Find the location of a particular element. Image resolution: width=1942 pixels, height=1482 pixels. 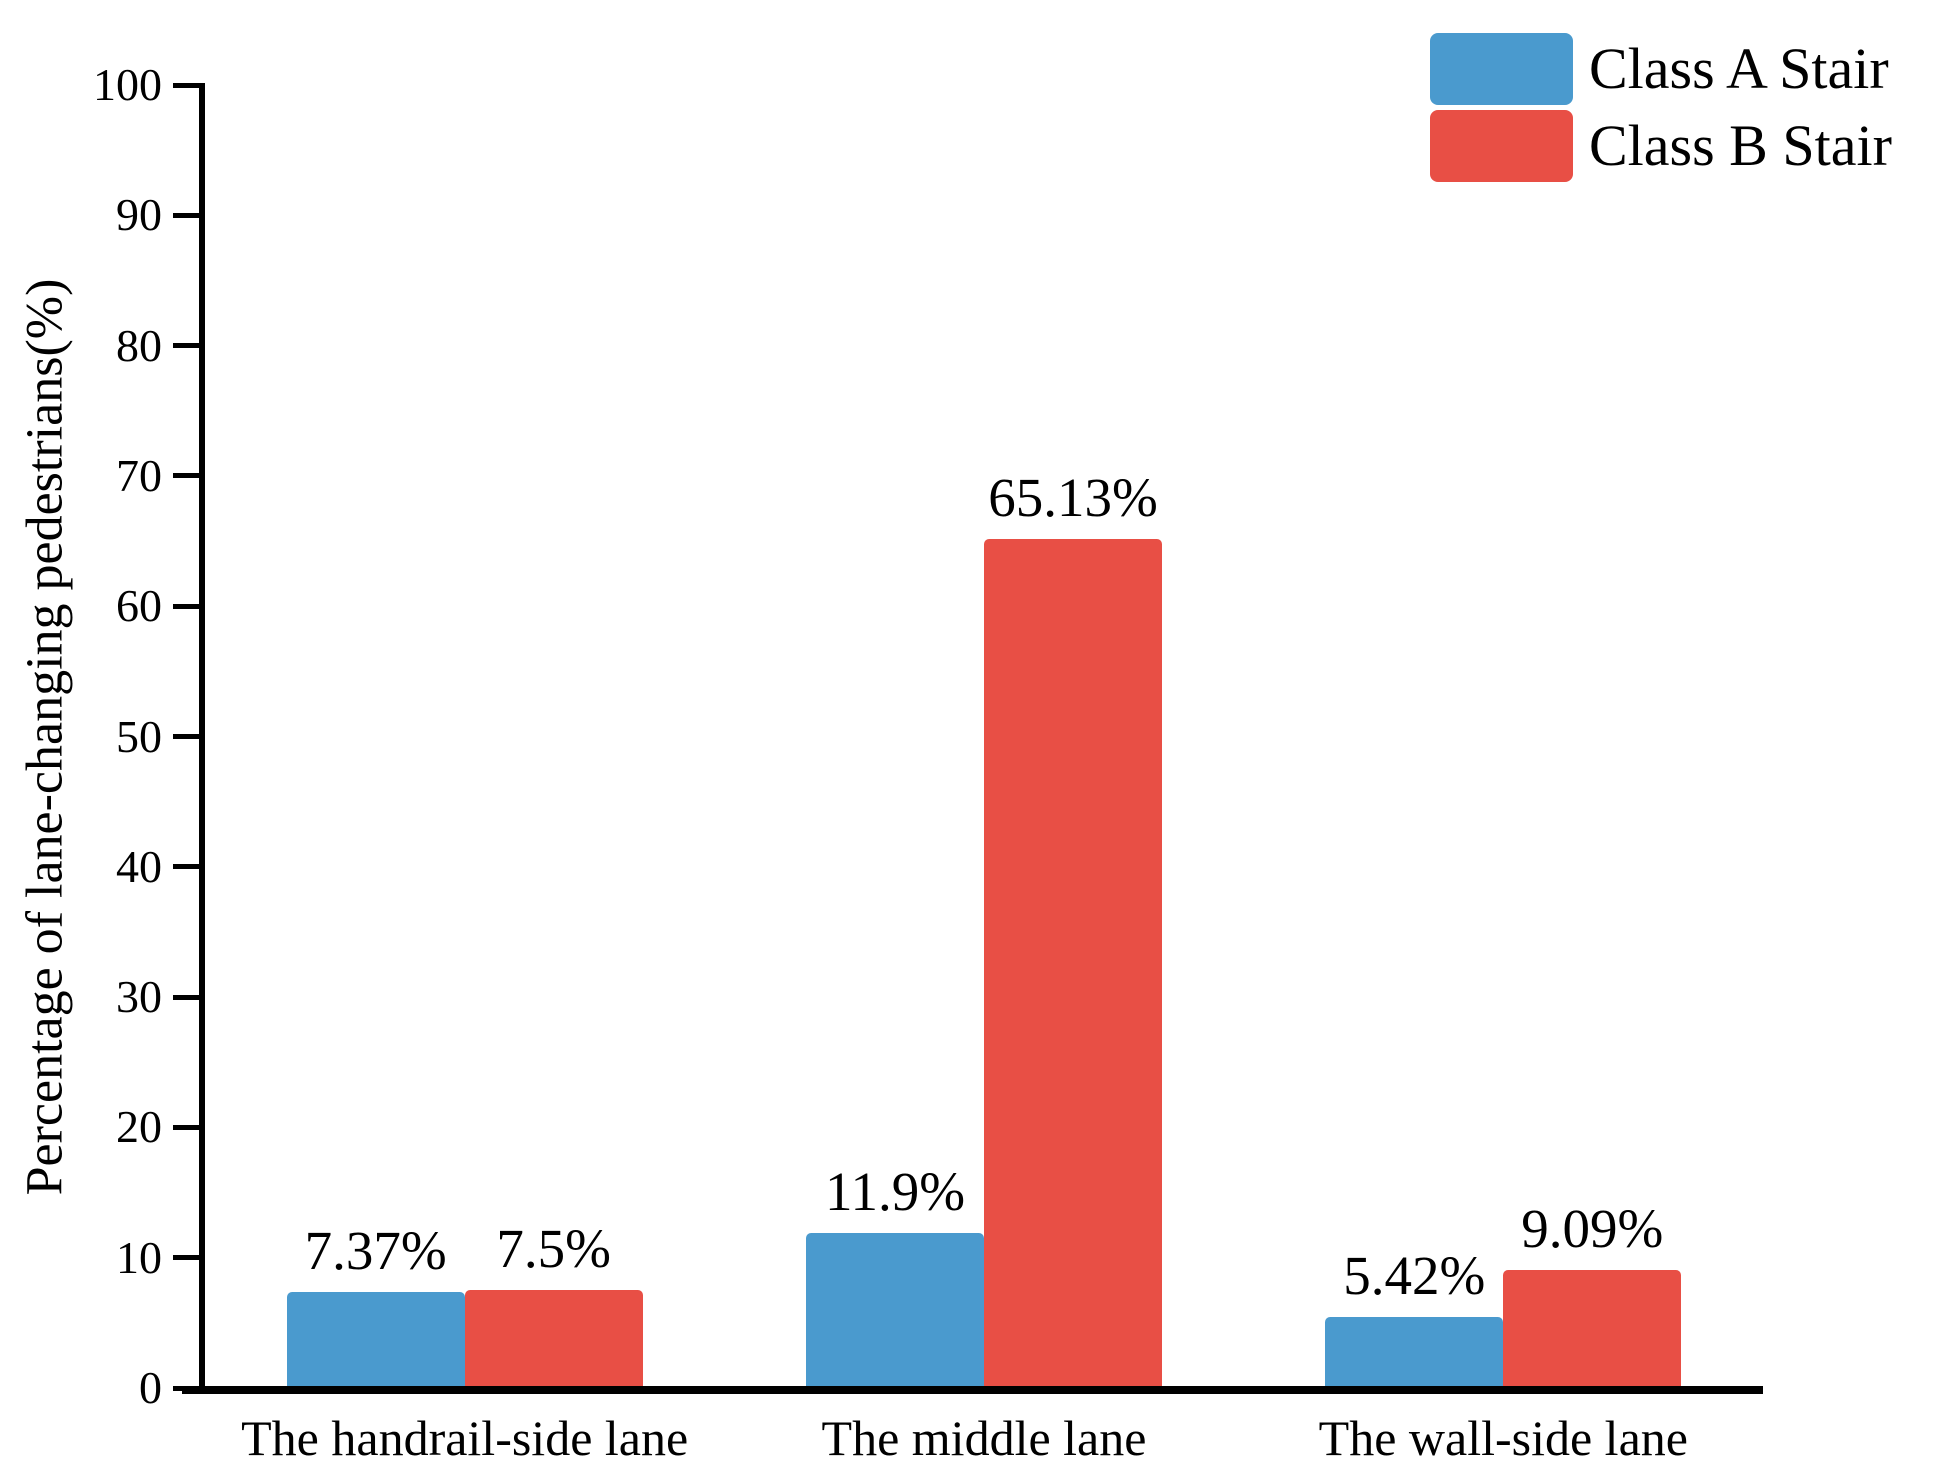

y-tick-label: 50 is located at coordinates (139, 736).